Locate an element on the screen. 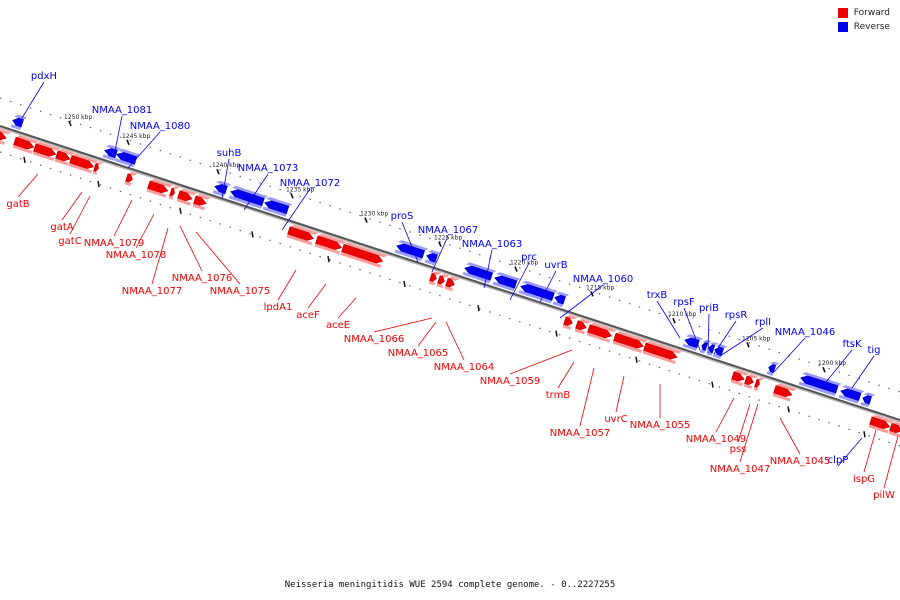  gene-label: aceE is located at coordinates (338, 325).